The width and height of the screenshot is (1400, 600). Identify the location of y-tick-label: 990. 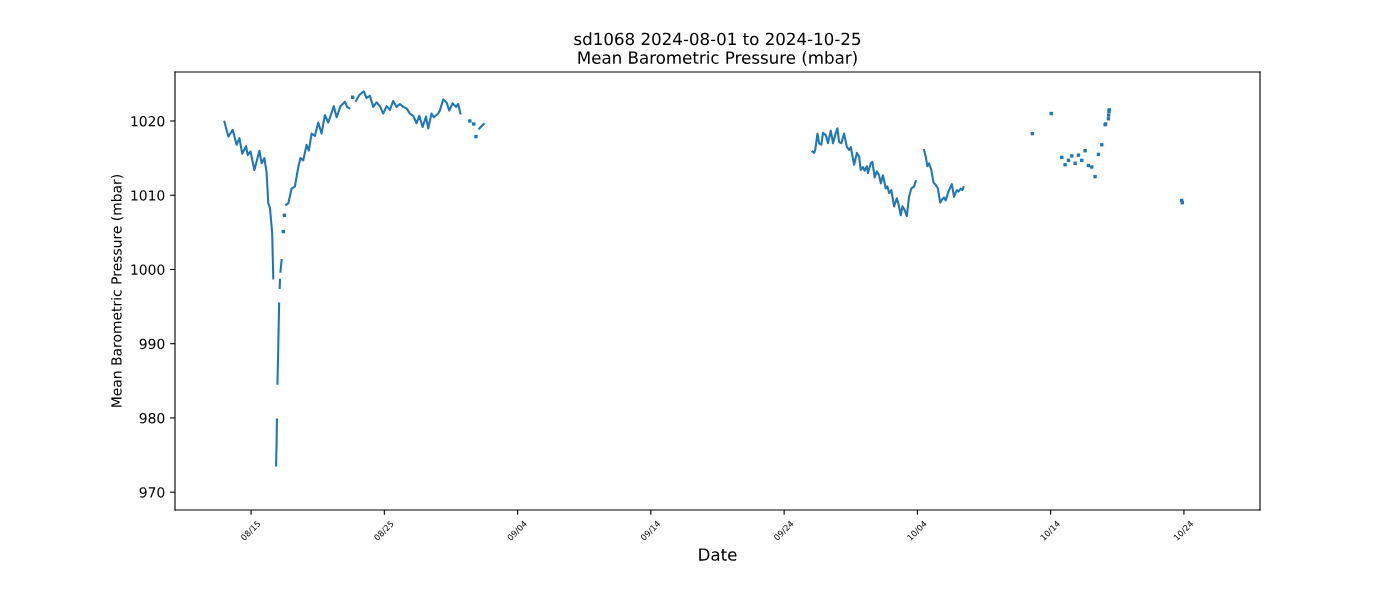
(152, 344).